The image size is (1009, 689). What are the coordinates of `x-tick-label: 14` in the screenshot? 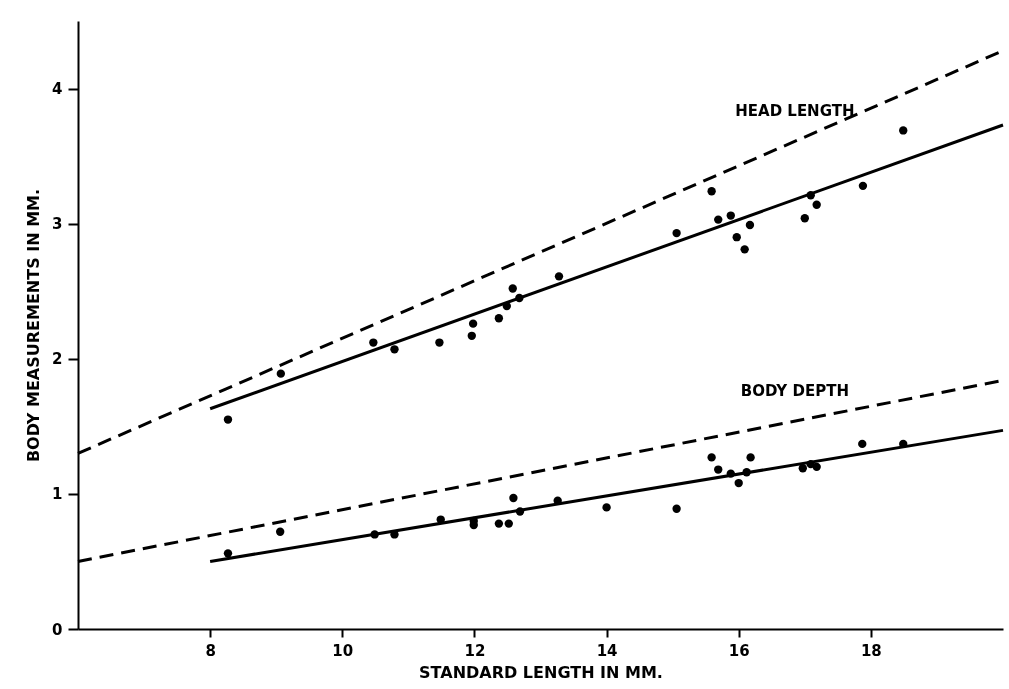 It's located at (607, 650).